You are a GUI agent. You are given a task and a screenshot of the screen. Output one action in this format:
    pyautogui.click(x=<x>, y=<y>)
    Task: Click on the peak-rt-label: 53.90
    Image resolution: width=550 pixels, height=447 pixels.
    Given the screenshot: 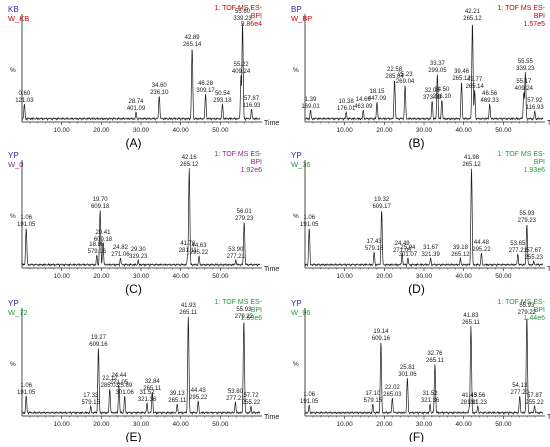 What is the action you would take?
    pyautogui.click(x=236, y=250)
    